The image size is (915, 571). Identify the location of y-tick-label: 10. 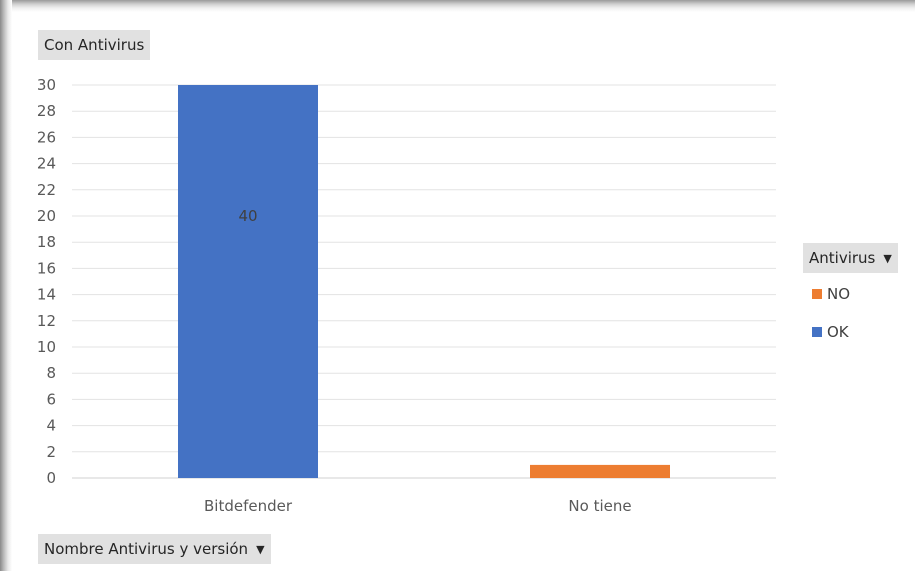
(46, 347).